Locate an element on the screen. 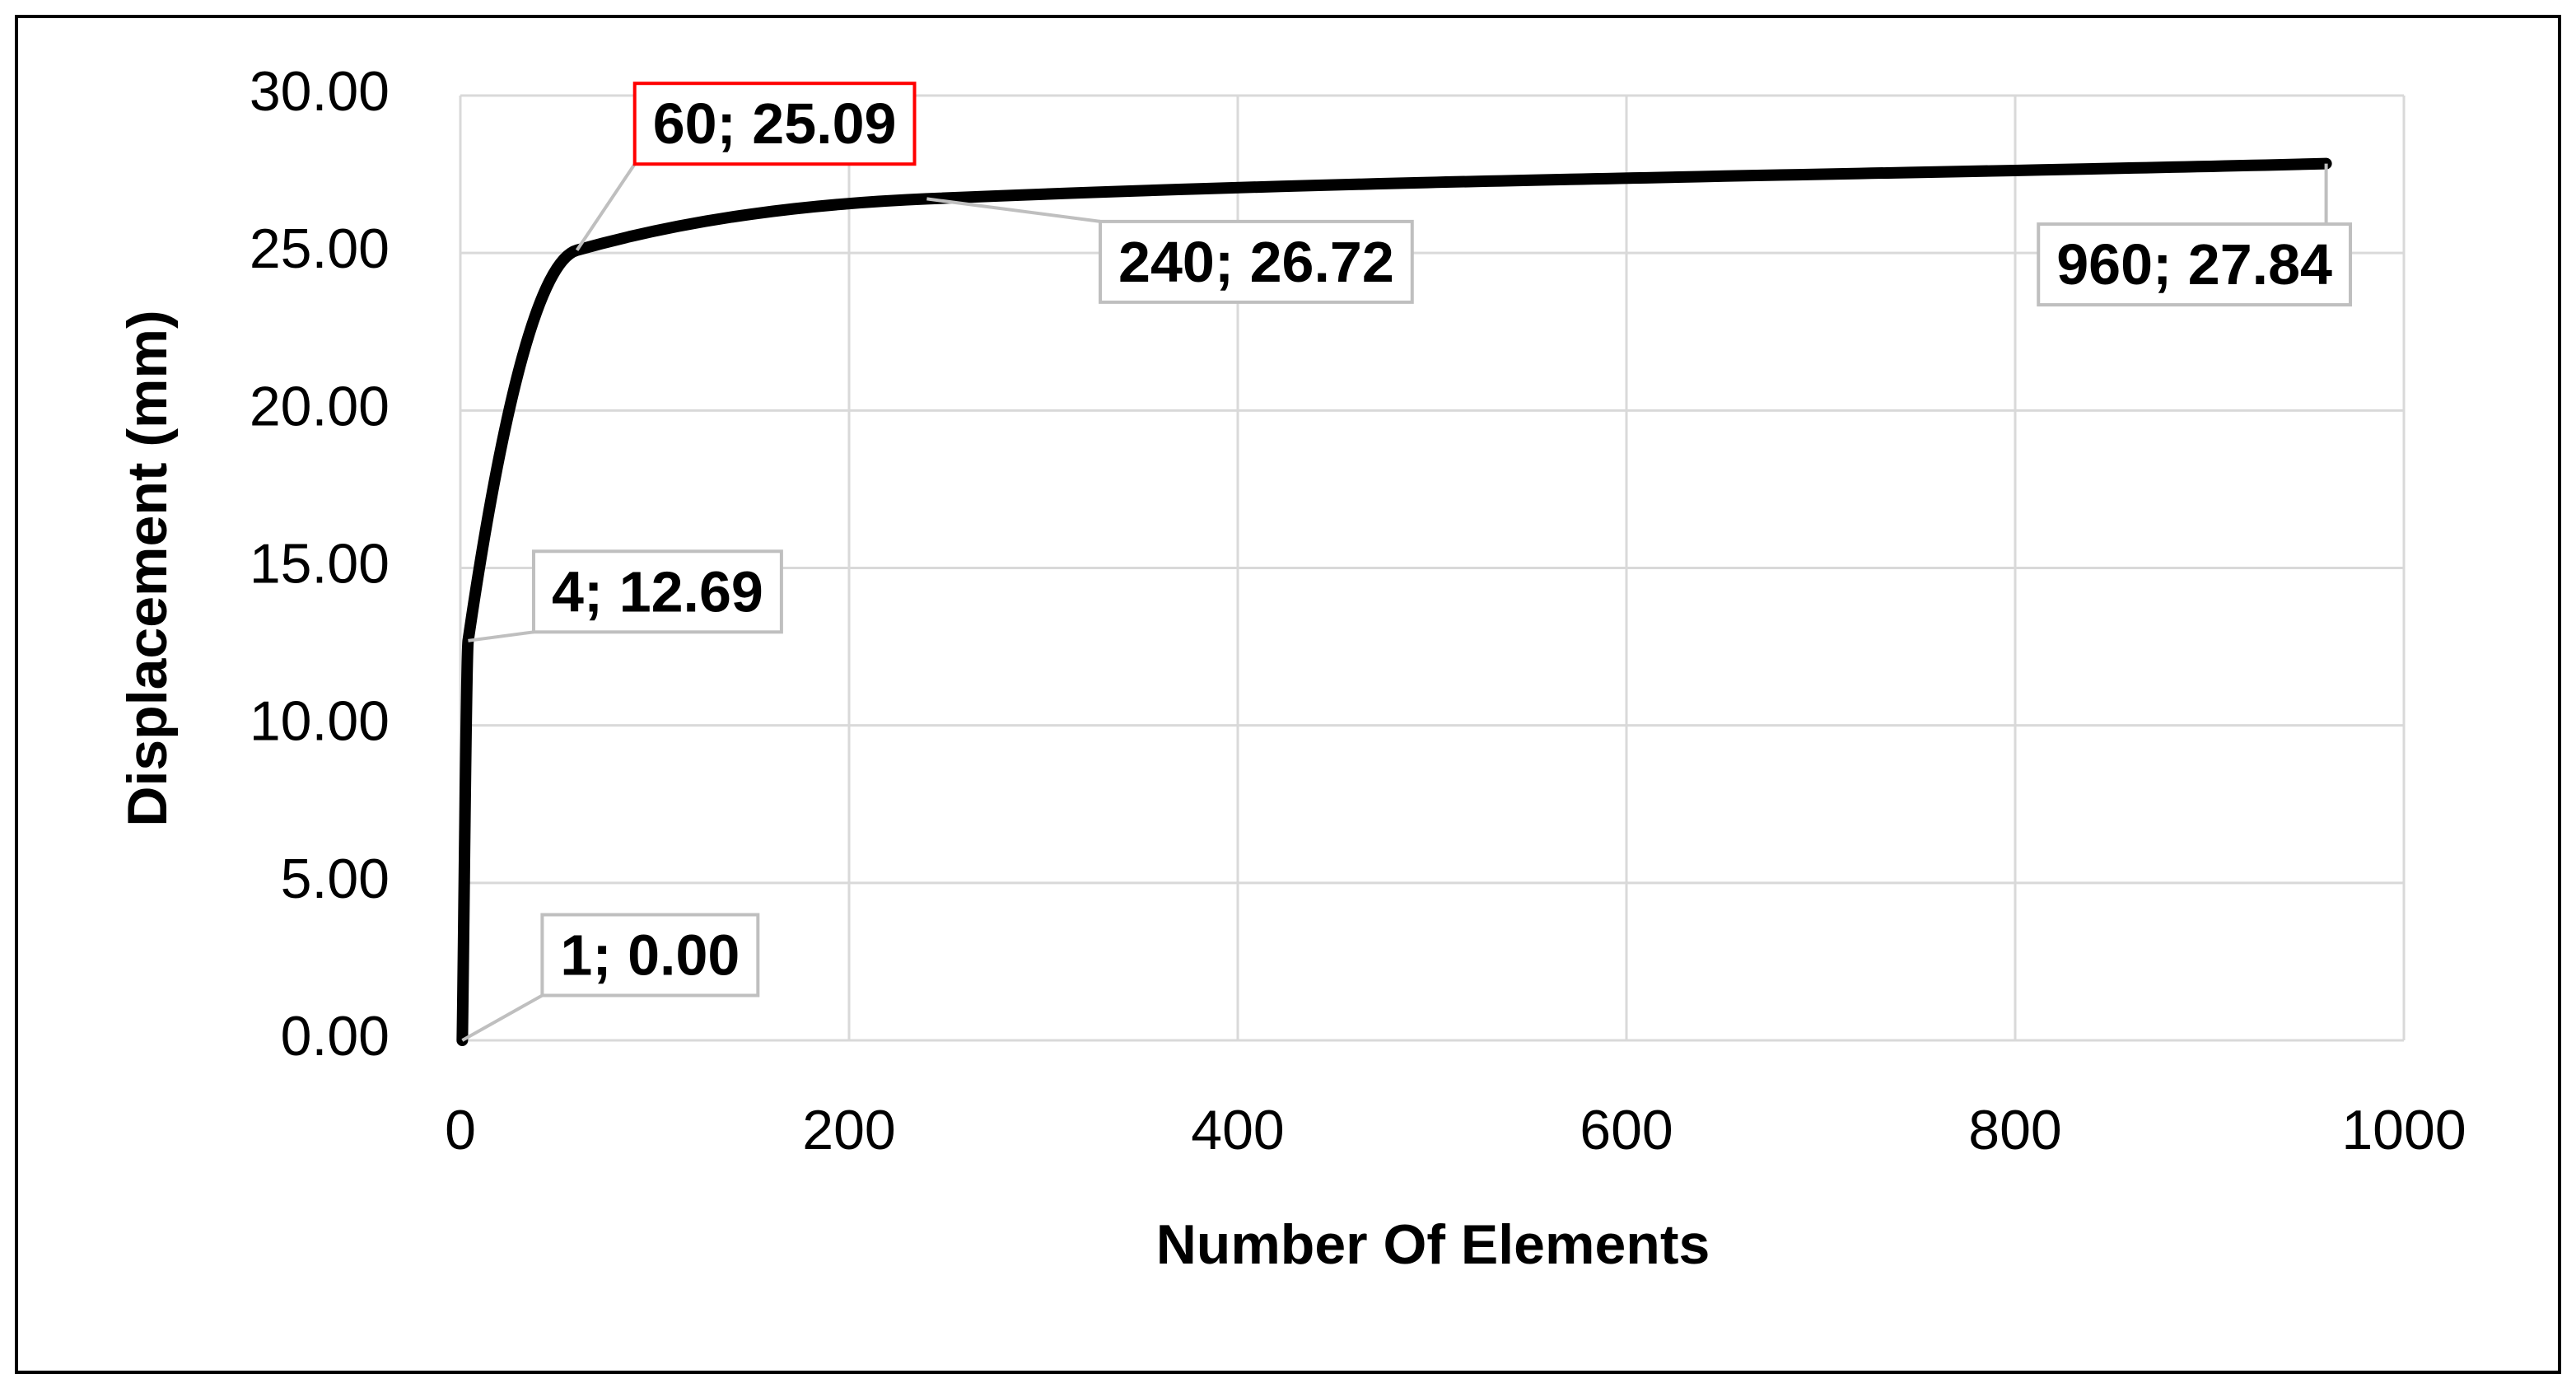 The height and width of the screenshot is (1397, 2576). data-label: 240; 26.72 is located at coordinates (1170, 250).